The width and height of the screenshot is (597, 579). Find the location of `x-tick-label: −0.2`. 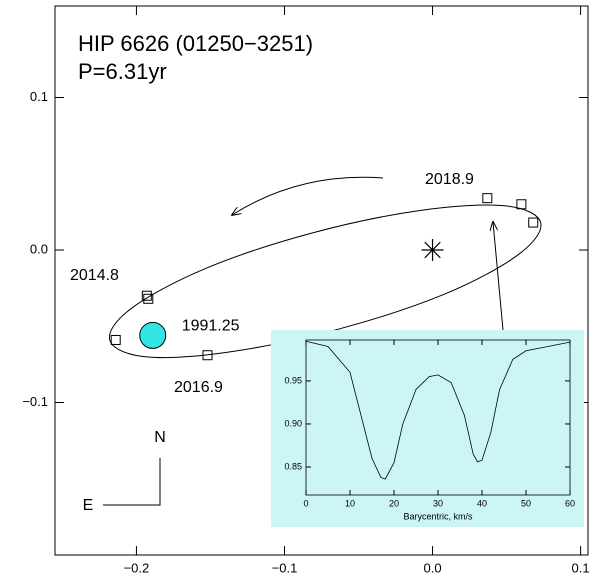

x-tick-label: −0.2 is located at coordinates (137, 567).